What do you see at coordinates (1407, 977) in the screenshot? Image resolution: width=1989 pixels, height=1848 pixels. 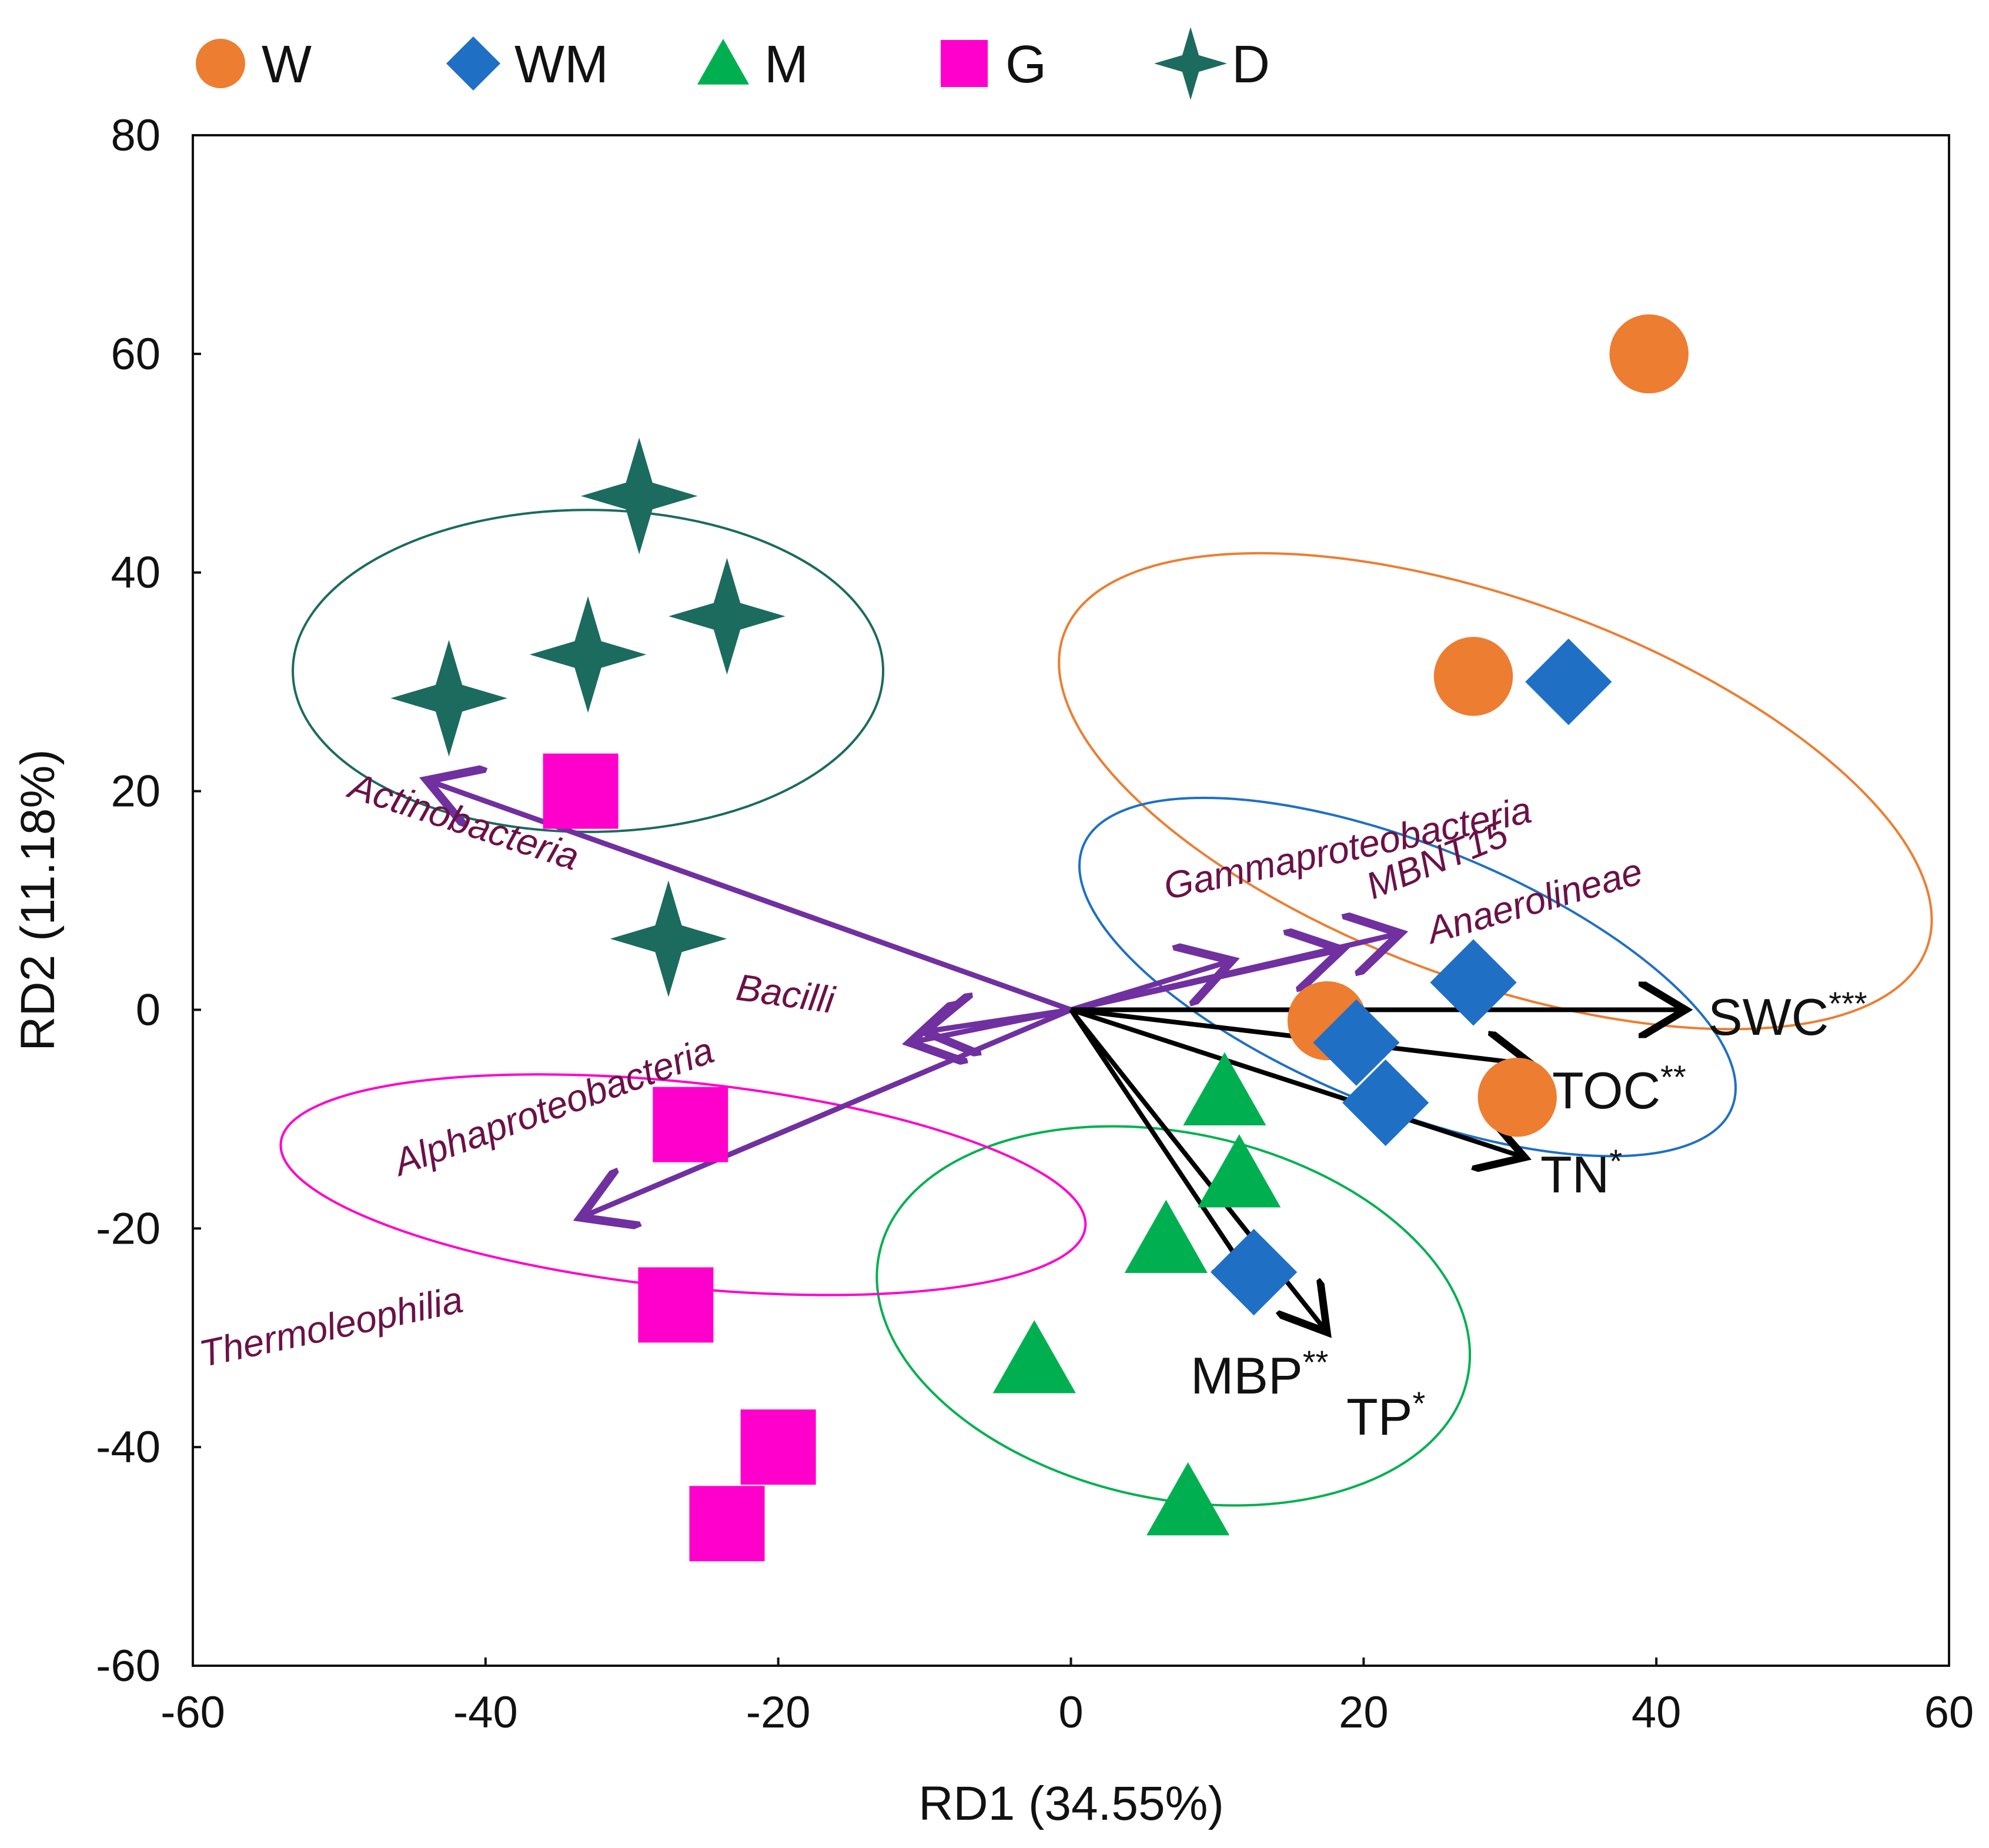 I see `ellipse-wm` at bounding box center [1407, 977].